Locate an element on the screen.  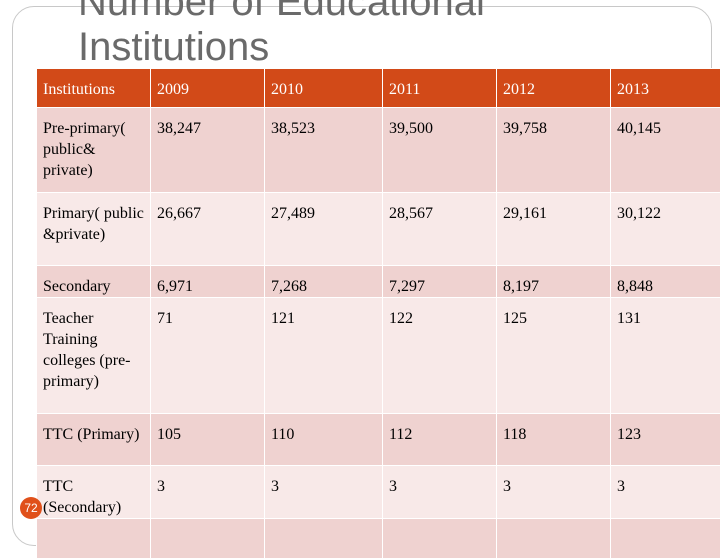
table-cell: 27,489 is located at coordinates (324, 229).